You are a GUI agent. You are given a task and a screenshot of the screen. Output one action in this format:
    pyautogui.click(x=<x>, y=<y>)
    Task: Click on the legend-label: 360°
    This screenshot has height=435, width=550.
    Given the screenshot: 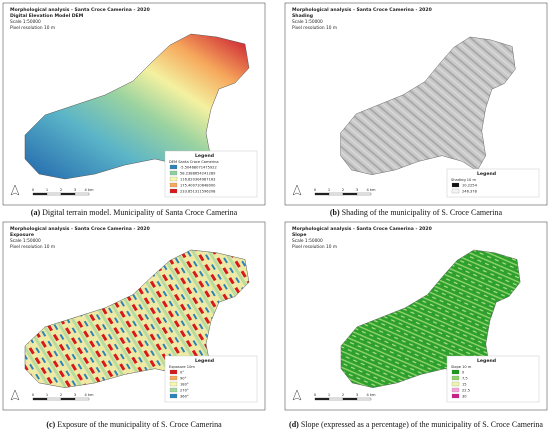 What is the action you would take?
    pyautogui.click(x=184, y=396)
    